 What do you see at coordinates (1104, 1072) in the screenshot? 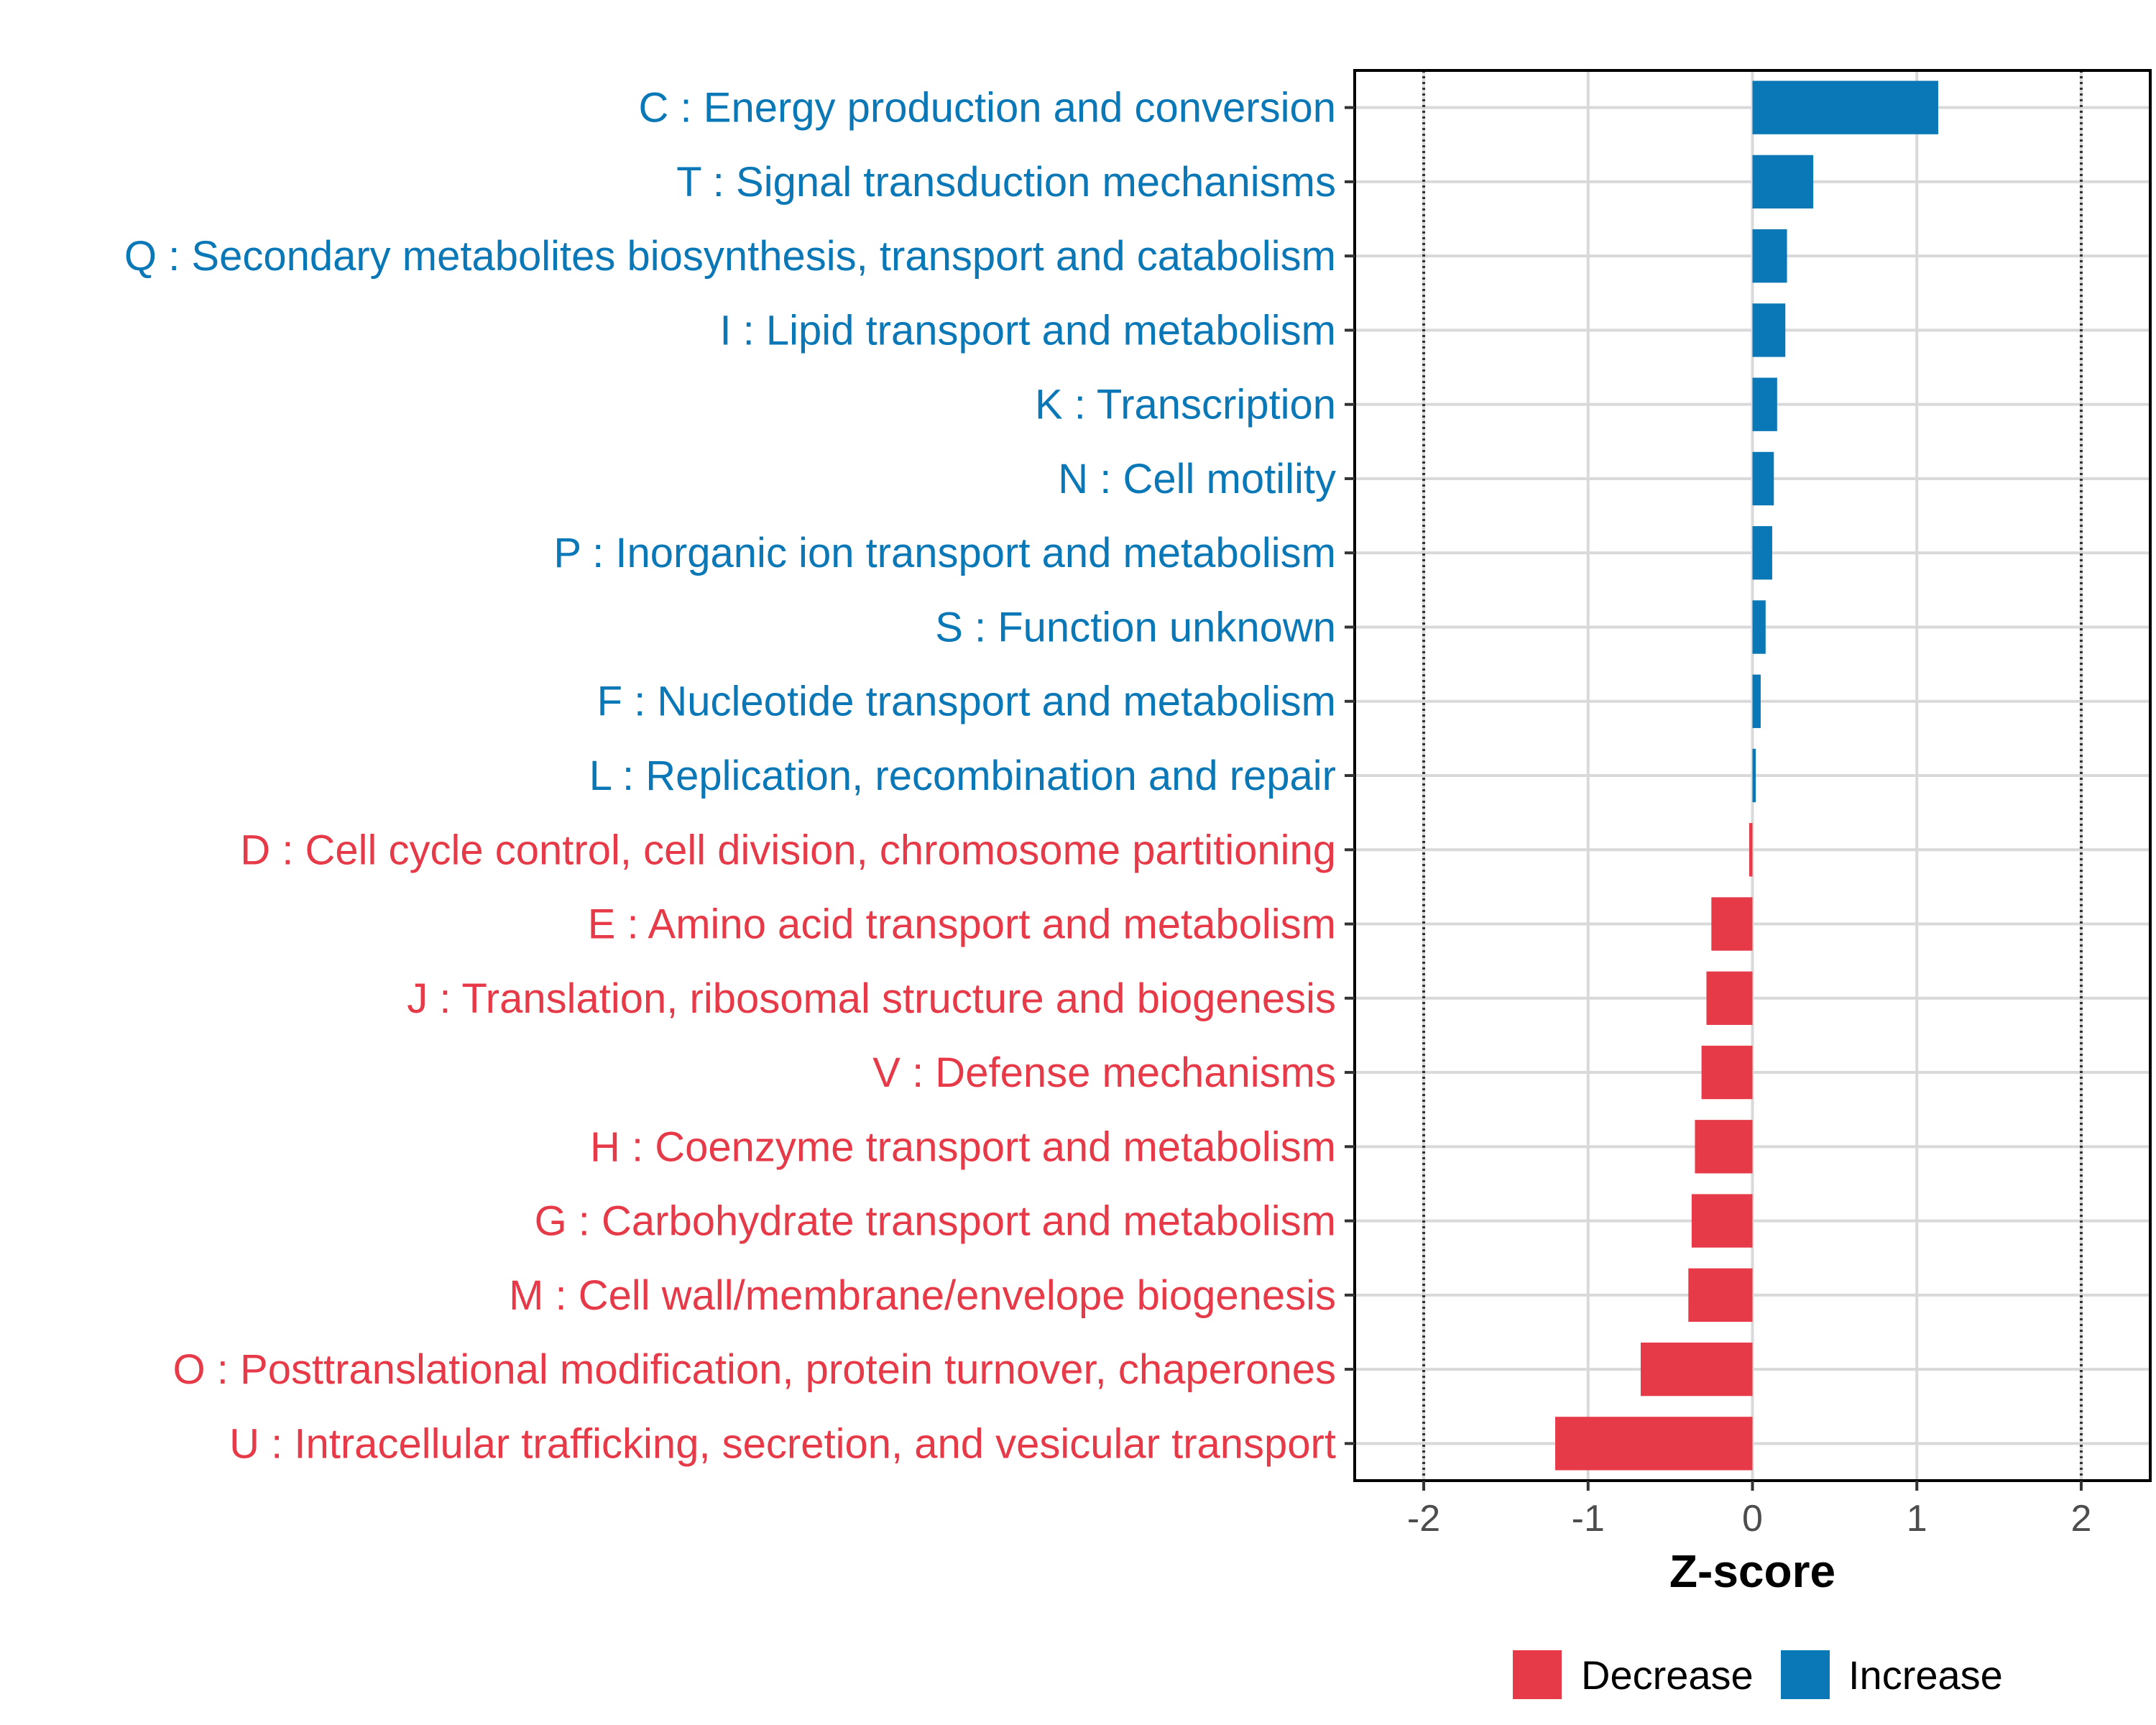
I see `category-label: V : Defense mechanisms` at bounding box center [1104, 1072].